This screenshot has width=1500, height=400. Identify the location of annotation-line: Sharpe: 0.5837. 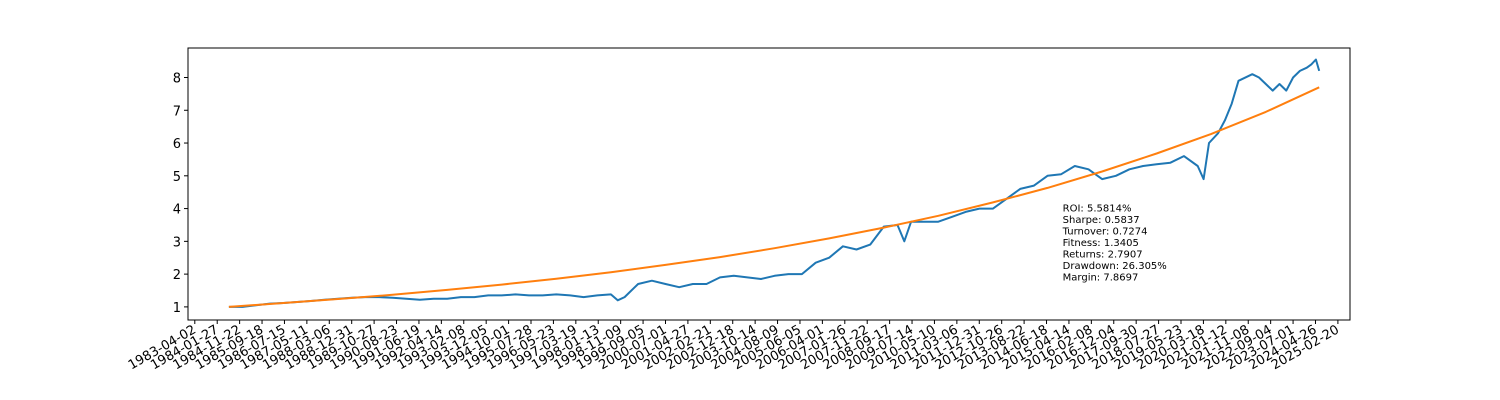
(1101, 220).